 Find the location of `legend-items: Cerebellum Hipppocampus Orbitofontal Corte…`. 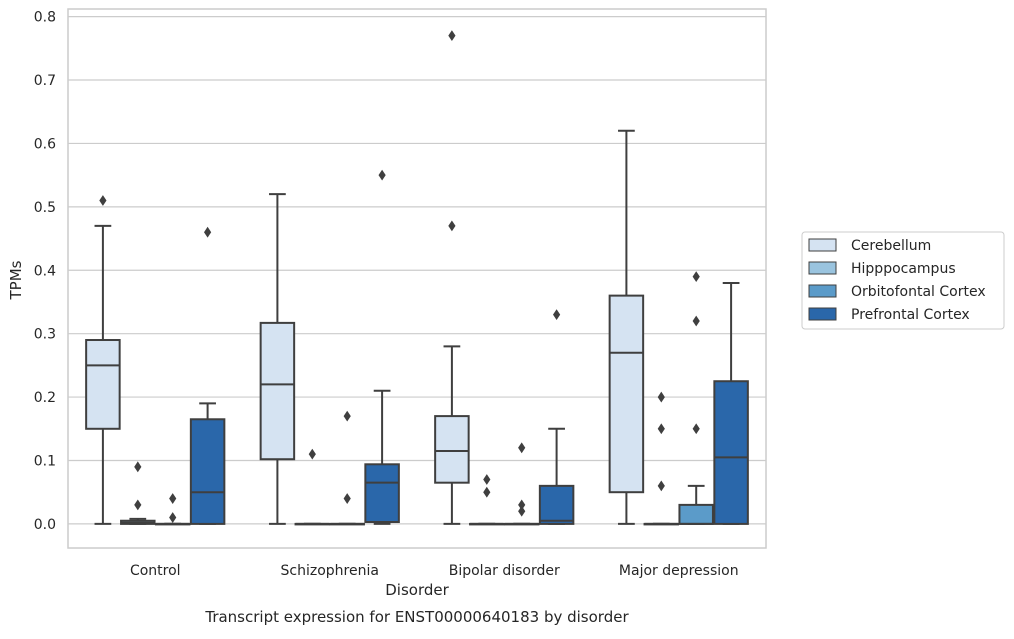

legend-items: Cerebellum Hipppocampus Orbitofontal Corte… is located at coordinates (897, 280).